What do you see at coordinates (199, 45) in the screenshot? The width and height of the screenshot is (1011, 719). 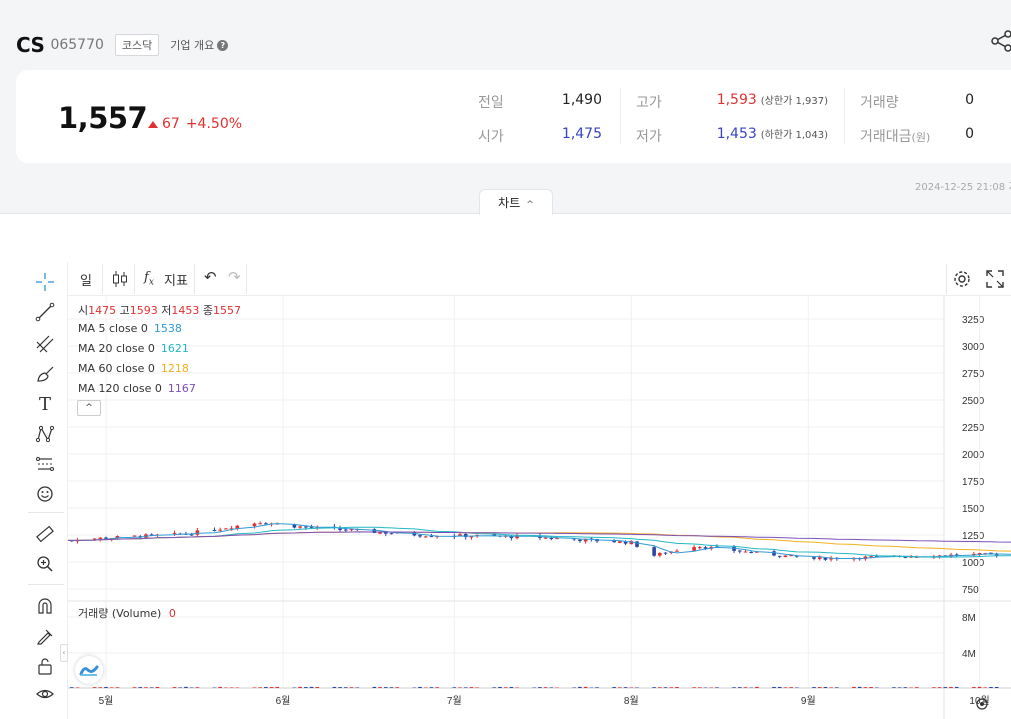 I see `company-overview-link: 기업 개요 ?` at bounding box center [199, 45].